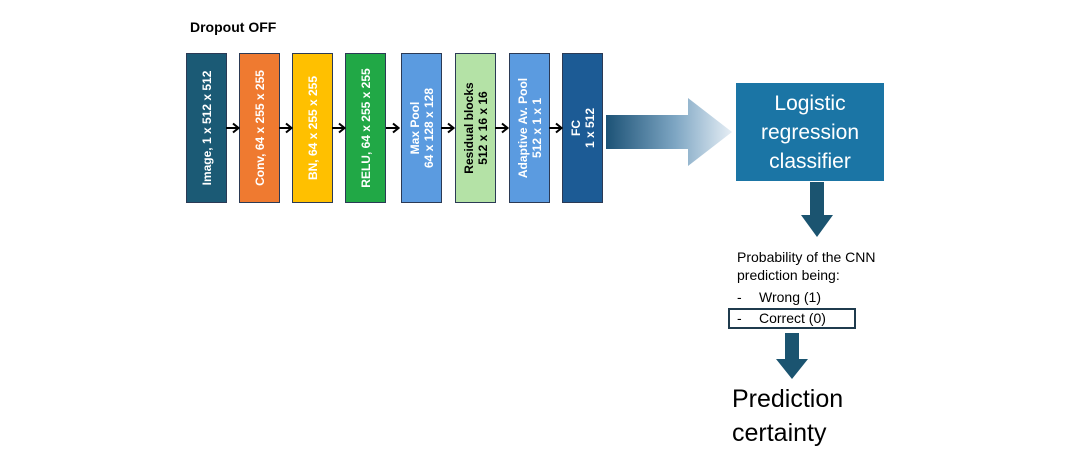 This screenshot has width=1080, height=469. Describe the element at coordinates (589, 128) in the screenshot. I see `layer-fc-dims: 1 x 512` at that location.